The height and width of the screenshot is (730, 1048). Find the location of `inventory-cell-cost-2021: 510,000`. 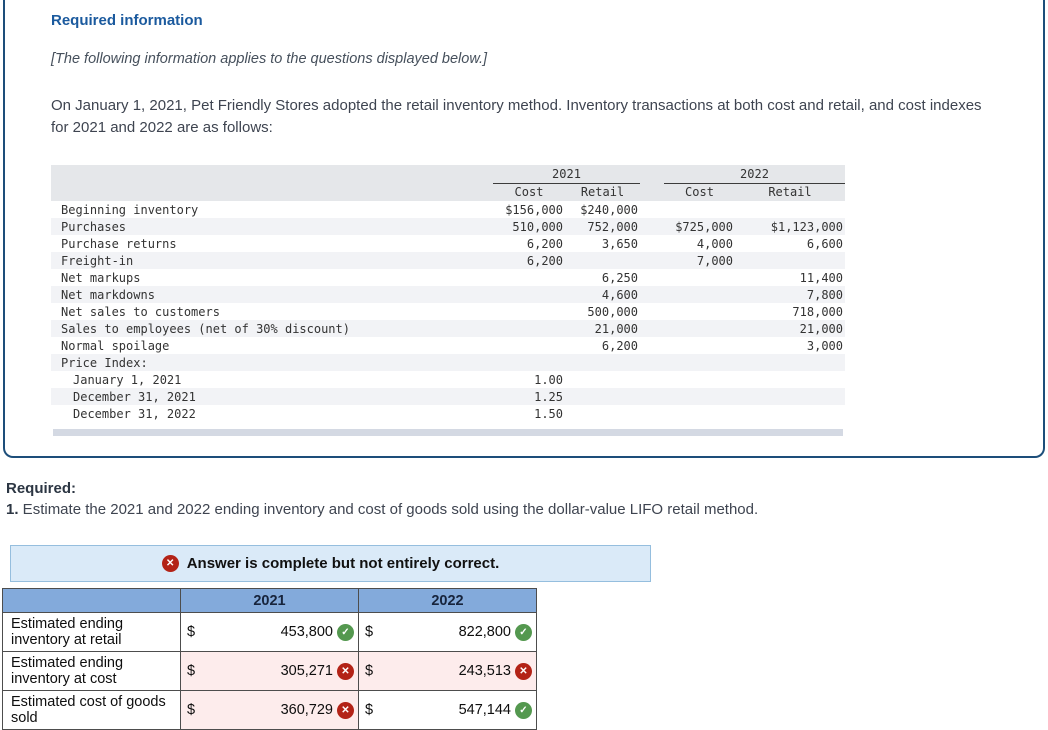

inventory-cell-cost-2021: 510,000 is located at coordinates (537, 226).